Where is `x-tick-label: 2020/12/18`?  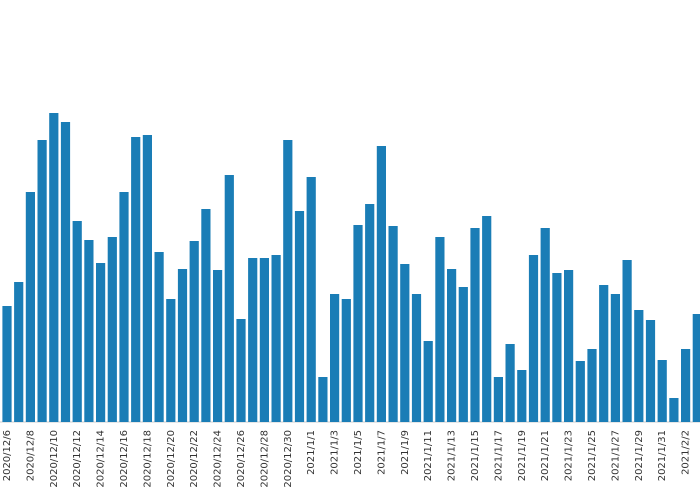 x-tick-label: 2020/12/18 is located at coordinates (147, 459).